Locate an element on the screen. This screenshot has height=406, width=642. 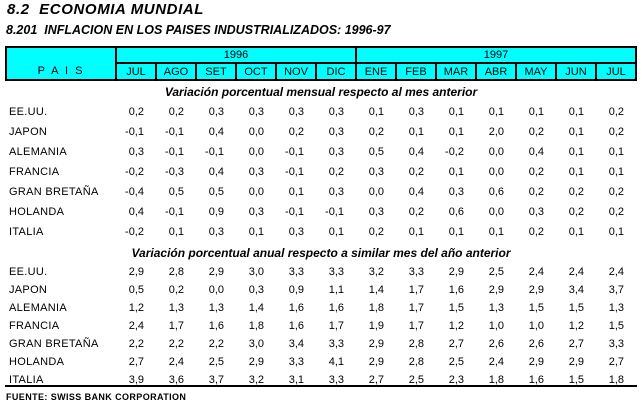
value-cell: 0,6 is located at coordinates (496, 192).